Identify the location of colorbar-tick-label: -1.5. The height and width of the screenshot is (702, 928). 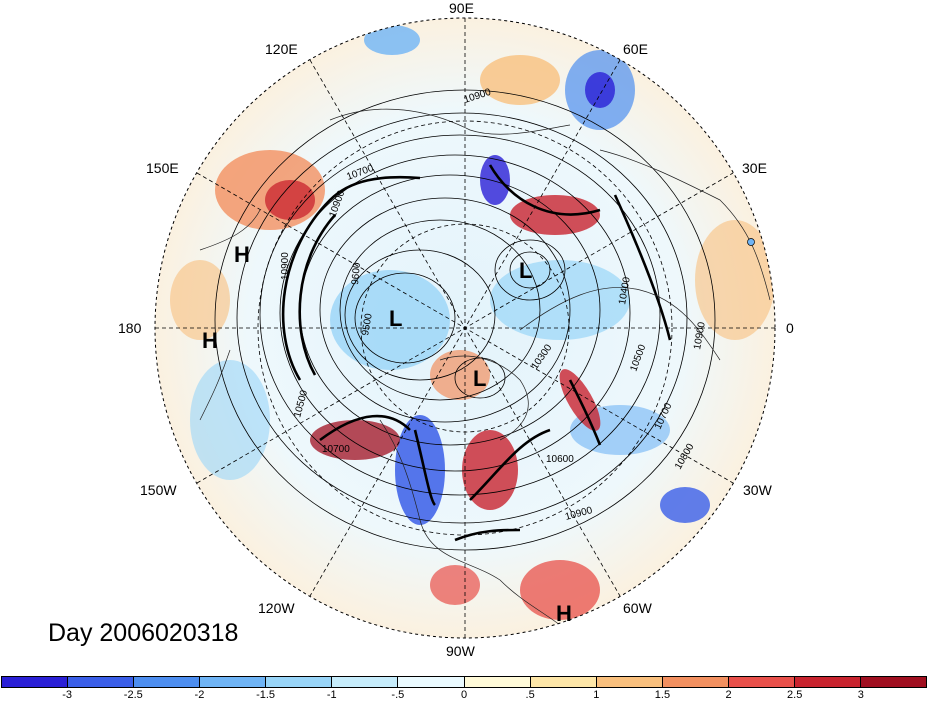
(266, 695).